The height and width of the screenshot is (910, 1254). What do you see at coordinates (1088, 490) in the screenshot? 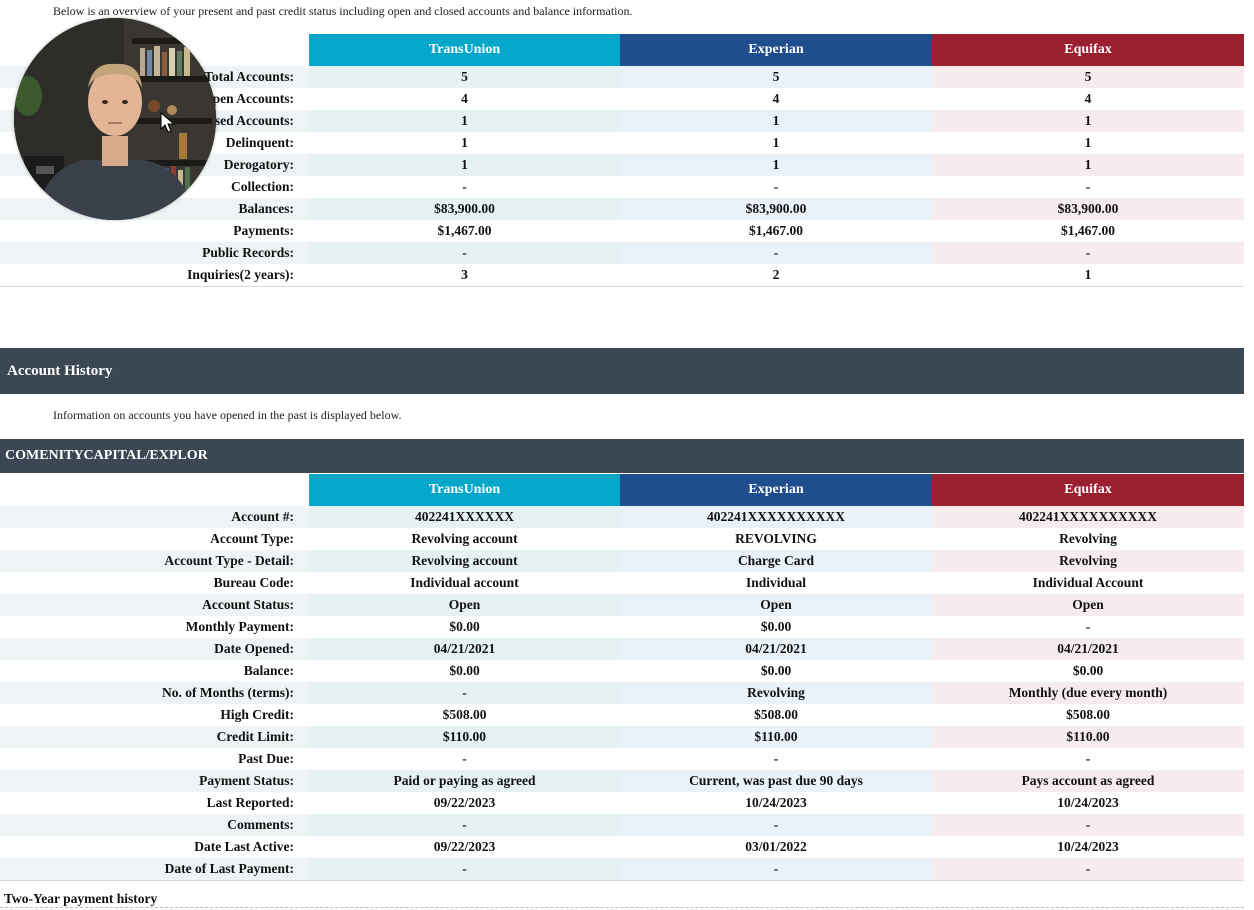
I see `col-header-equifax: Equifax` at bounding box center [1088, 490].